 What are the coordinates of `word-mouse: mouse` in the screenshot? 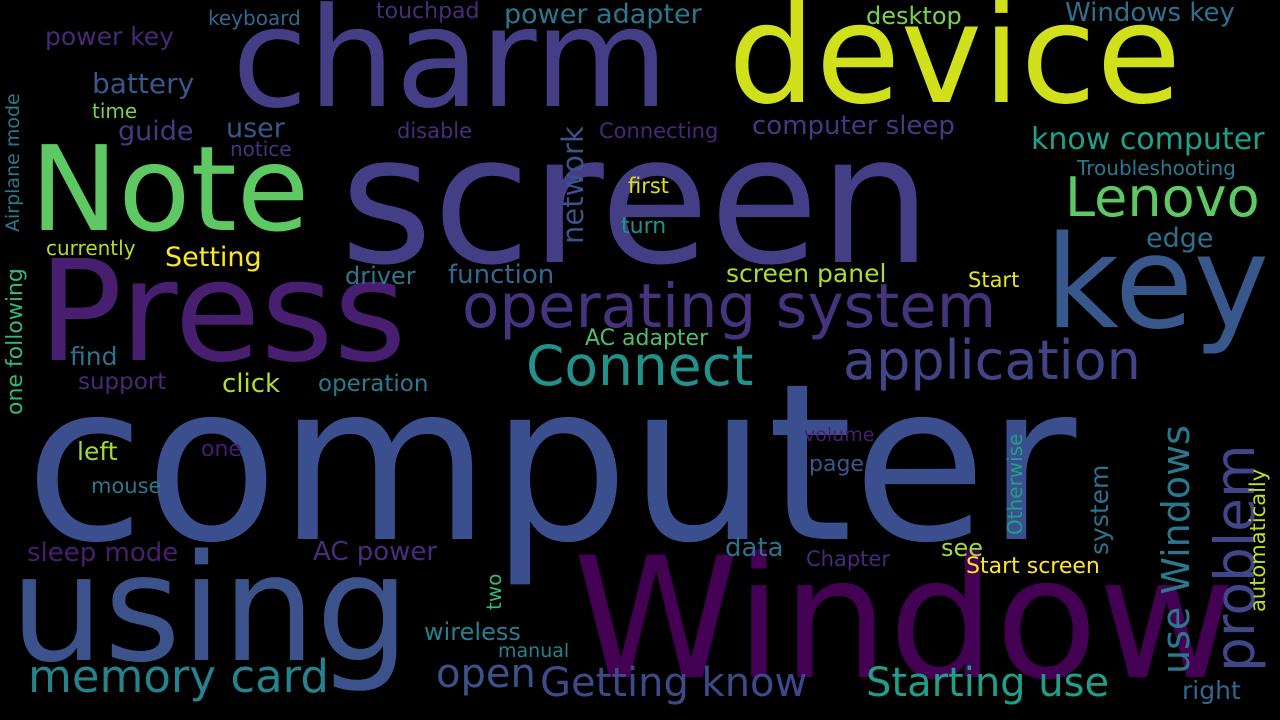 It's located at (126, 486).